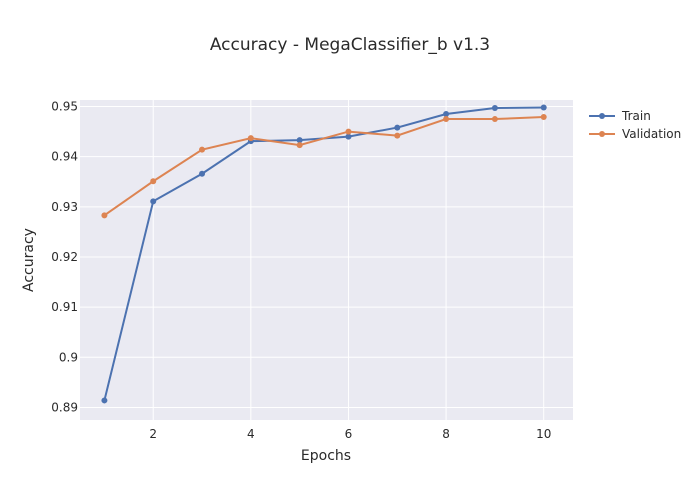 The image size is (700, 500). I want to click on x-tick-label: 6, so click(349, 434).